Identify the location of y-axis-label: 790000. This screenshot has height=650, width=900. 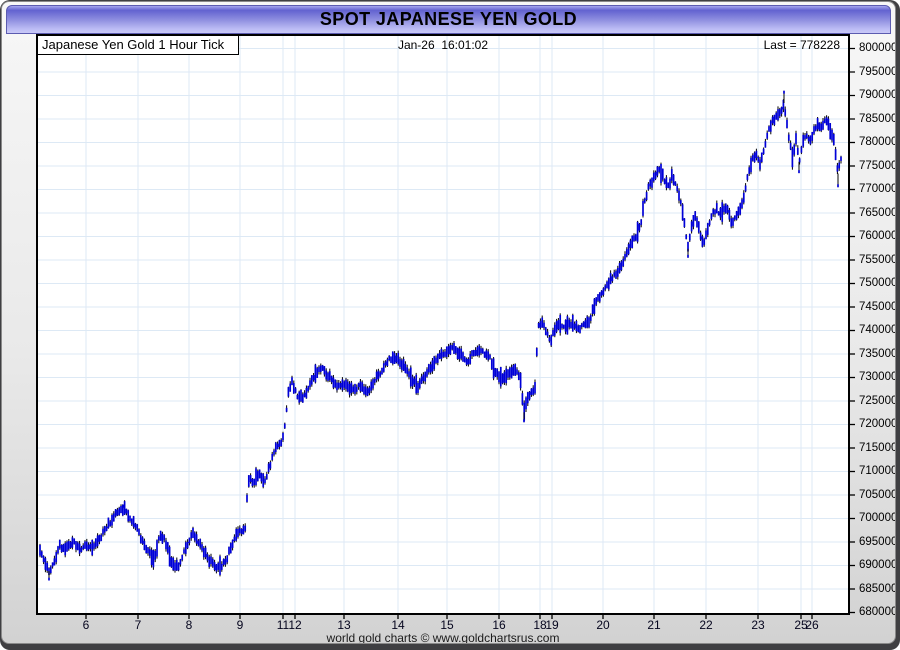
(877, 95).